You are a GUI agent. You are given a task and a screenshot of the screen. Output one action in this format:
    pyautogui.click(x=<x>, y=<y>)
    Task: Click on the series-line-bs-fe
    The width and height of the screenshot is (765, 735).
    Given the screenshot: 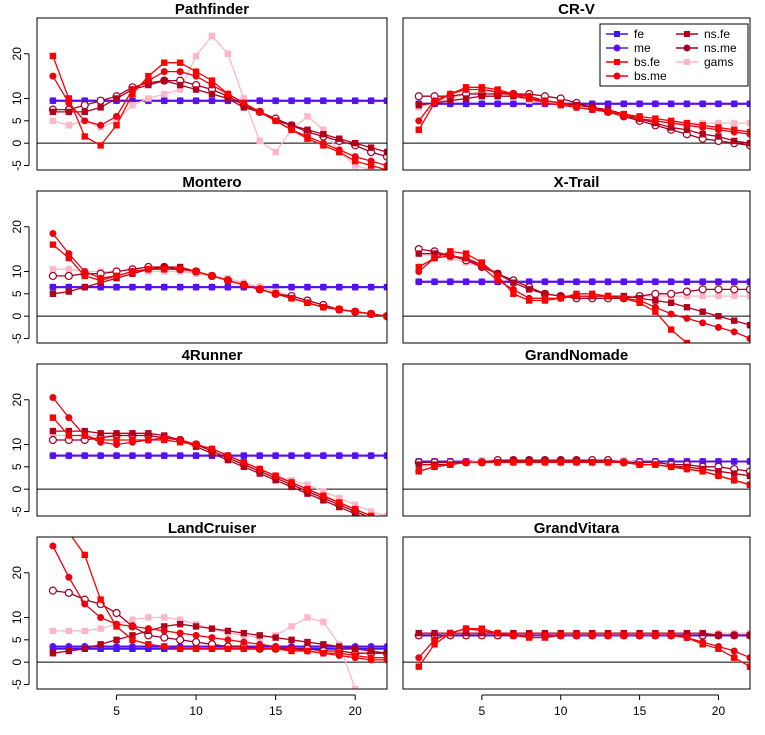 What is the action you would take?
    pyautogui.click(x=553, y=296)
    